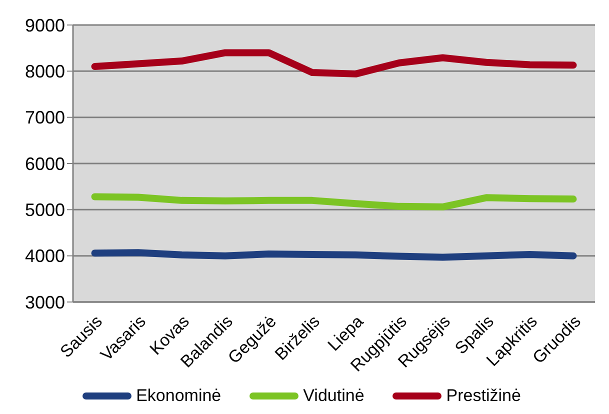 Image resolution: width=609 pixels, height=414 pixels. I want to click on legend-label: Vidutinė, so click(333, 396).